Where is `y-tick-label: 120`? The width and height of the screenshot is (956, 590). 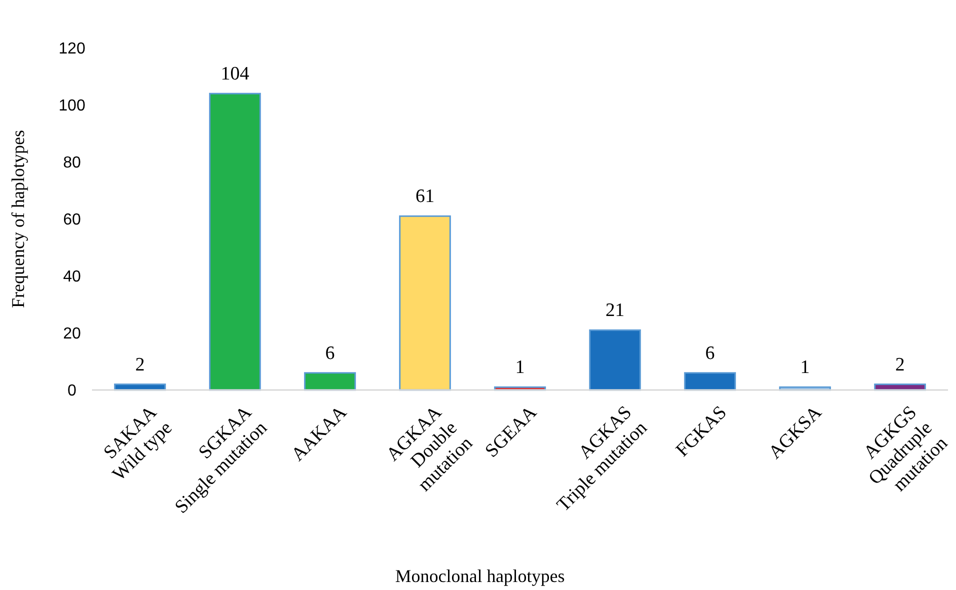 y-tick-label: 120 is located at coordinates (72, 49).